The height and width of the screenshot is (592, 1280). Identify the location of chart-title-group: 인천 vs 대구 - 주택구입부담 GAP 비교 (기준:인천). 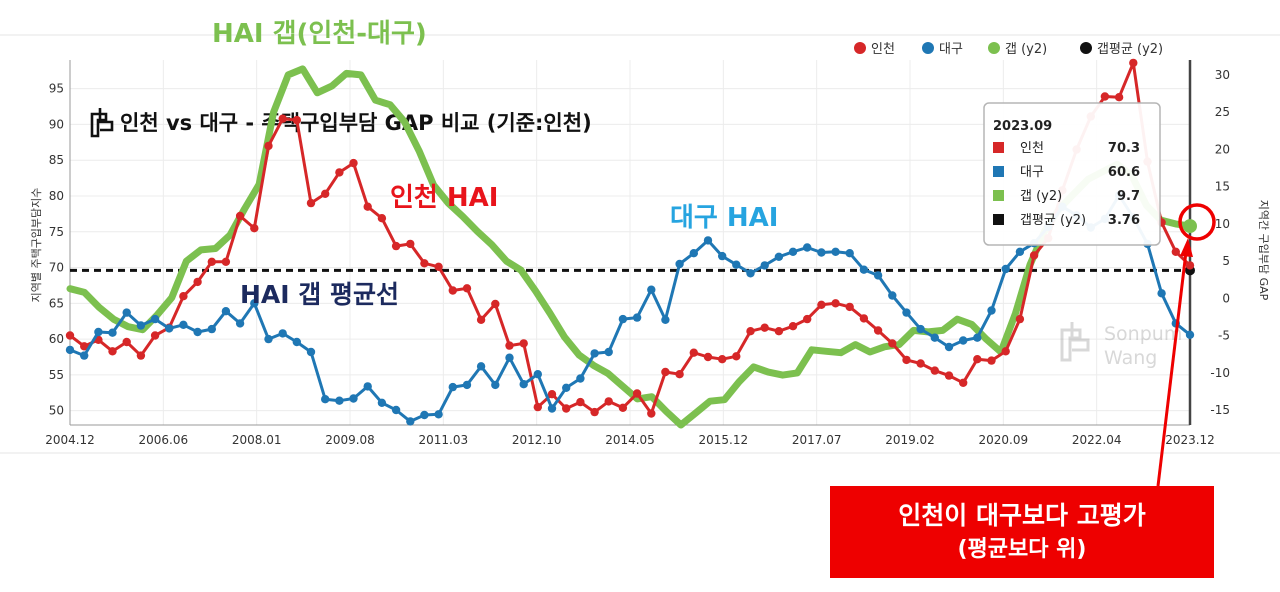
(341, 123).